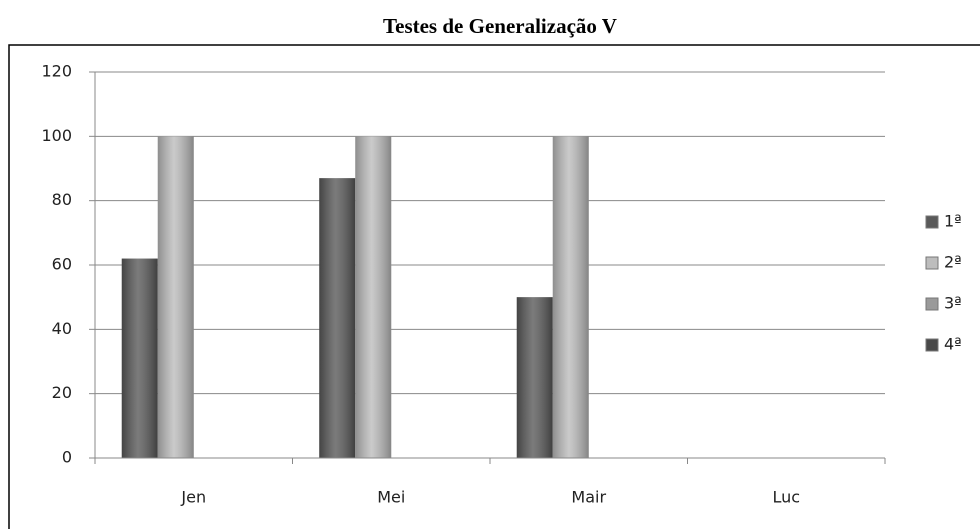 The image size is (980, 529). I want to click on y-tick-label: 120, so click(56, 71).